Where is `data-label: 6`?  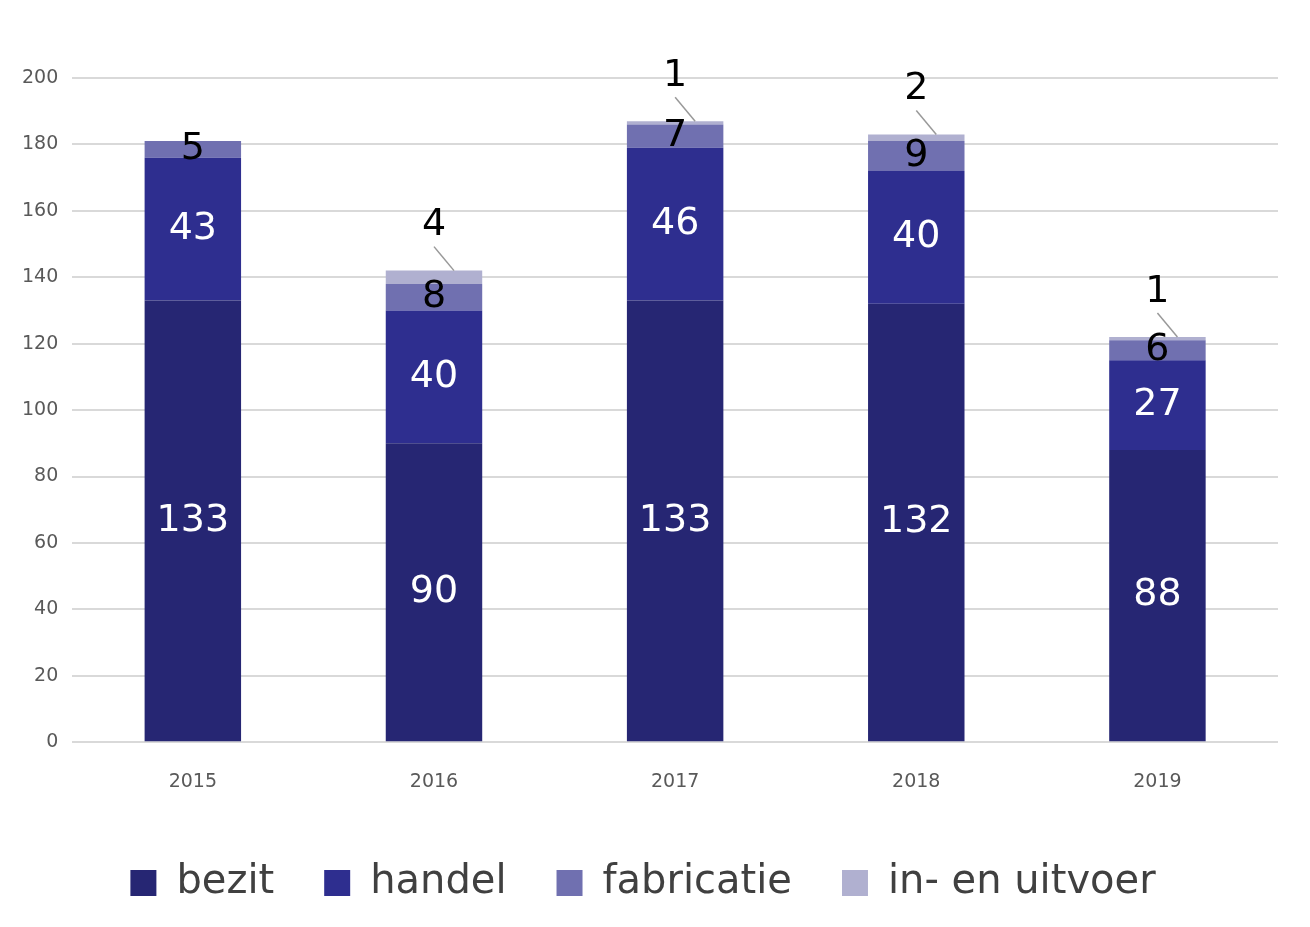
data-label: 6 is located at coordinates (1157, 347).